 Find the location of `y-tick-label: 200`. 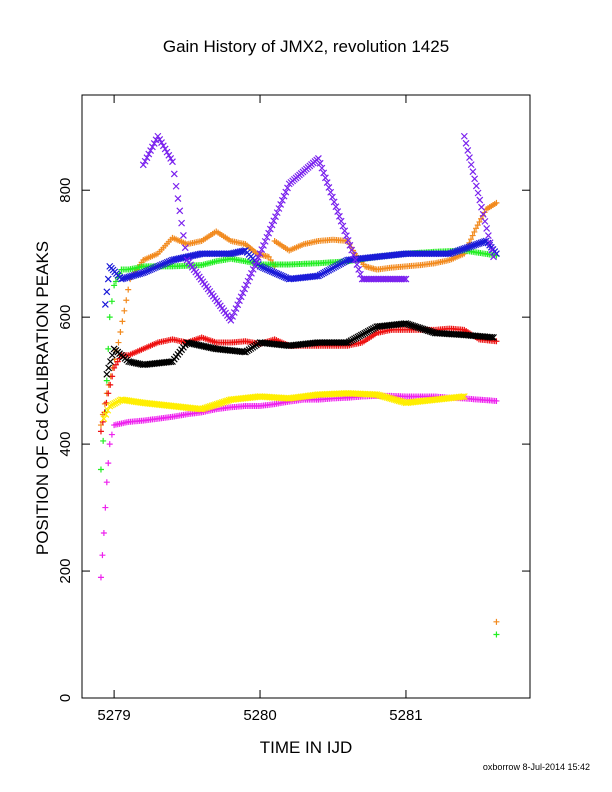

y-tick-label: 200 is located at coordinates (65, 571).